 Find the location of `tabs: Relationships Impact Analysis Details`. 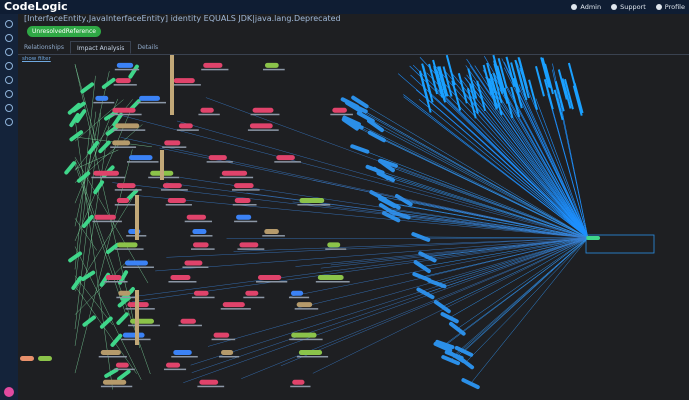

tabs: Relationships Impact Analysis Details is located at coordinates (353, 48).